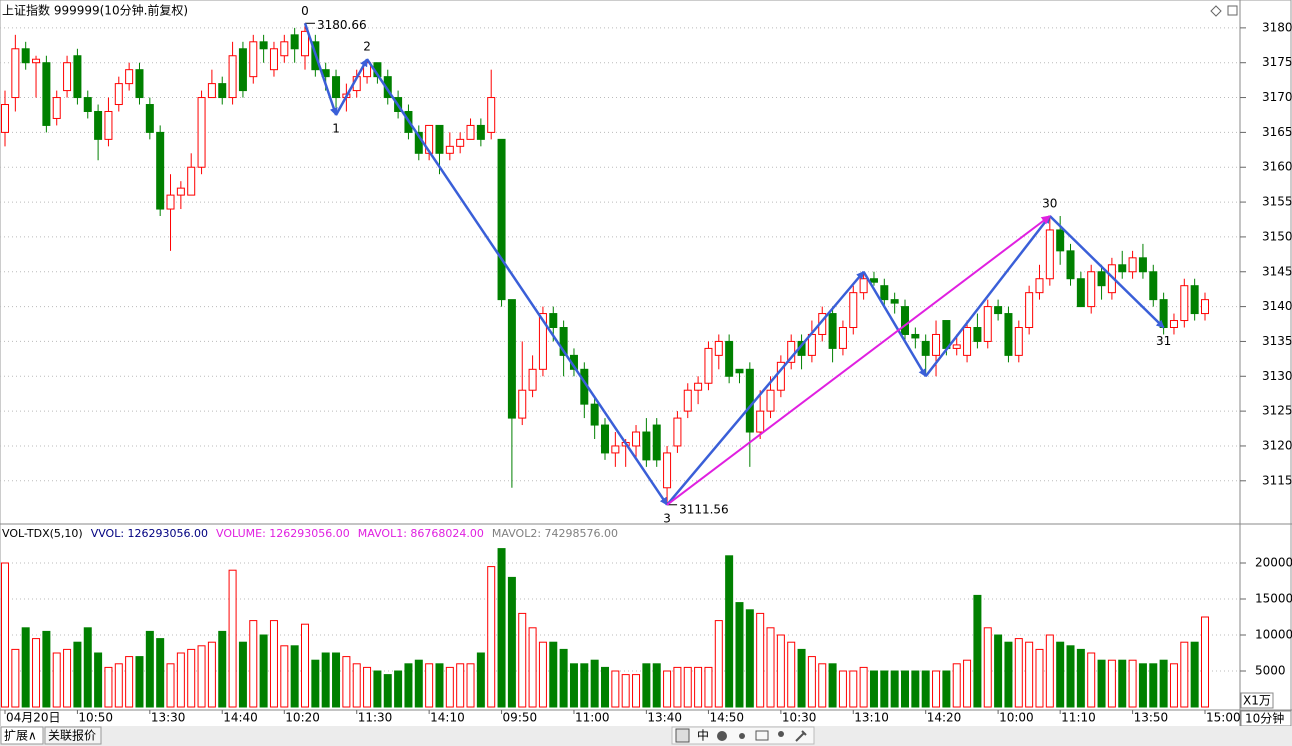  Describe the element at coordinates (283, 533) in the screenshot. I see `volume-legend: VOLUME: 126293056.00` at that location.